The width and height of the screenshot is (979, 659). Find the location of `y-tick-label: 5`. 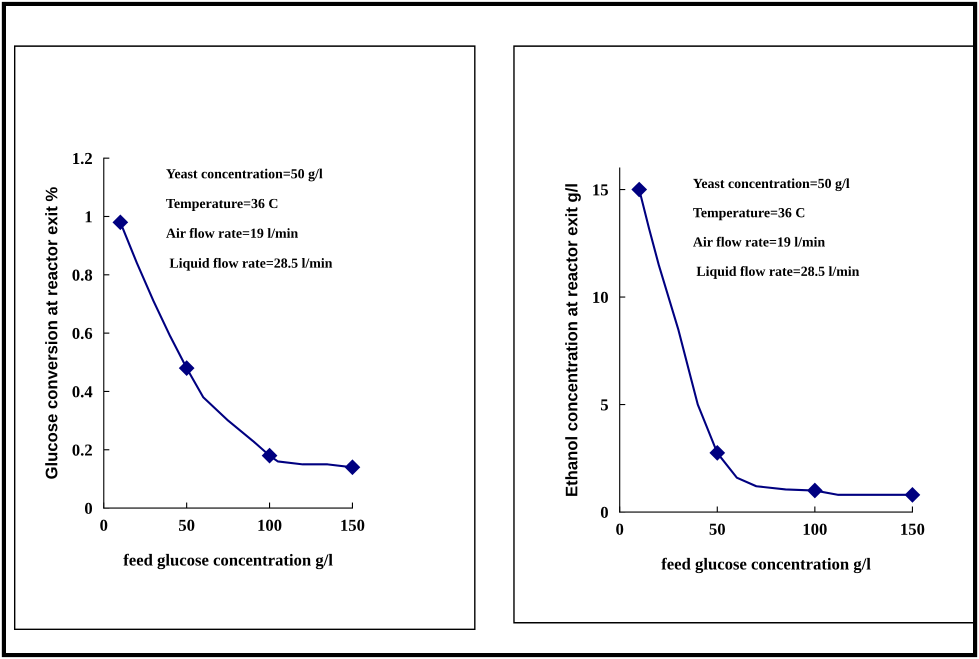

y-tick-label: 5 is located at coordinates (604, 404).